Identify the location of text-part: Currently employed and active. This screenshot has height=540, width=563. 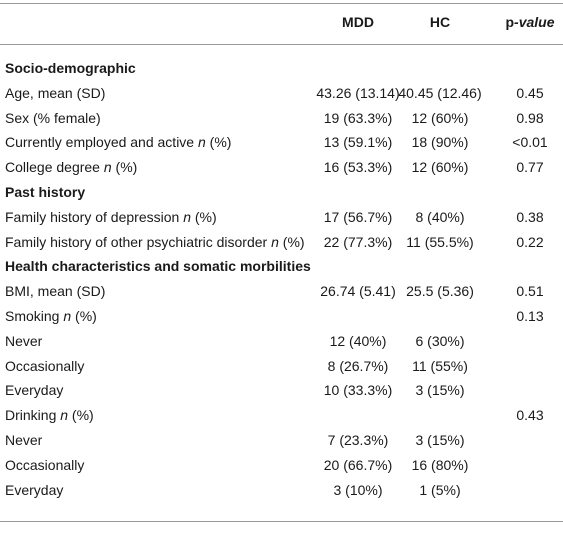
(101, 142).